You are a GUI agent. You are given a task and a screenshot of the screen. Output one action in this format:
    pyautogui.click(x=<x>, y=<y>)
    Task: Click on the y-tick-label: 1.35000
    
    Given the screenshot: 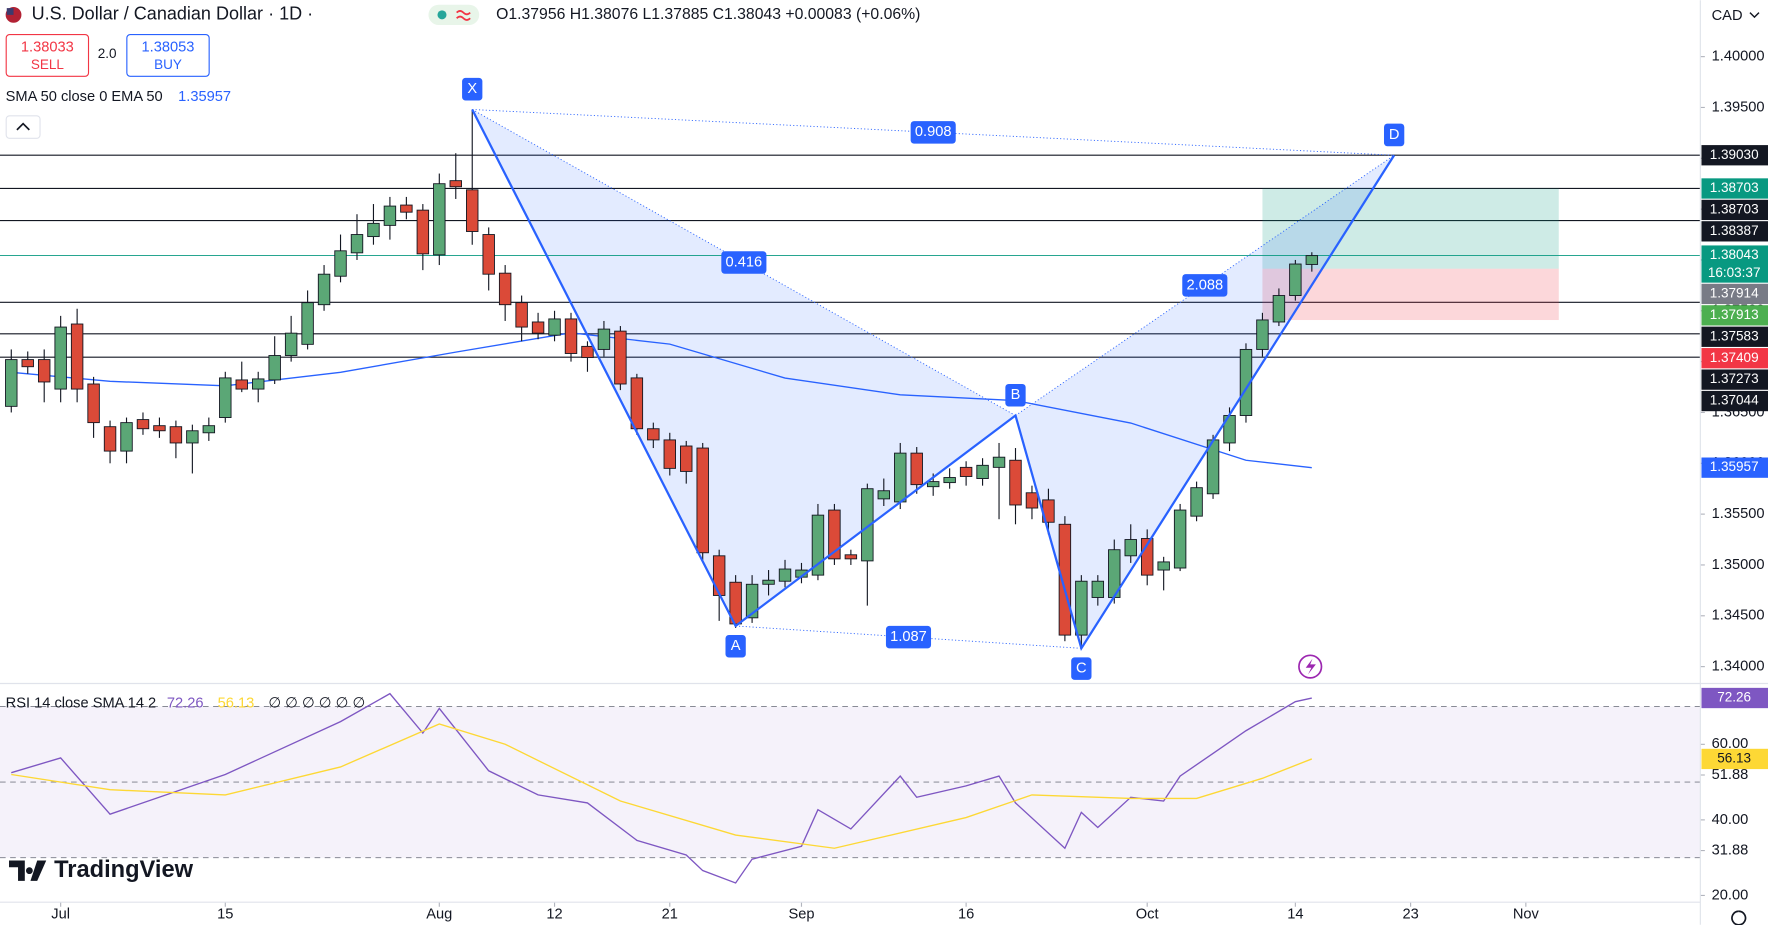 What is the action you would take?
    pyautogui.click(x=1738, y=565)
    